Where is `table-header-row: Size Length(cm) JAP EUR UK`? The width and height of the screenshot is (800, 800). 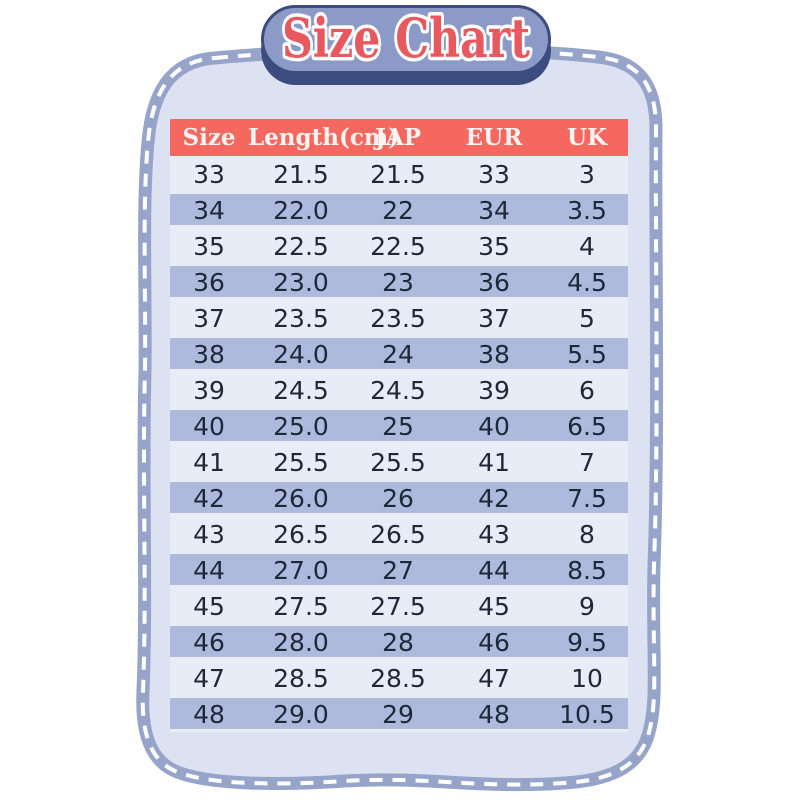 table-header-row: Size Length(cm) JAP EUR UK is located at coordinates (399, 137).